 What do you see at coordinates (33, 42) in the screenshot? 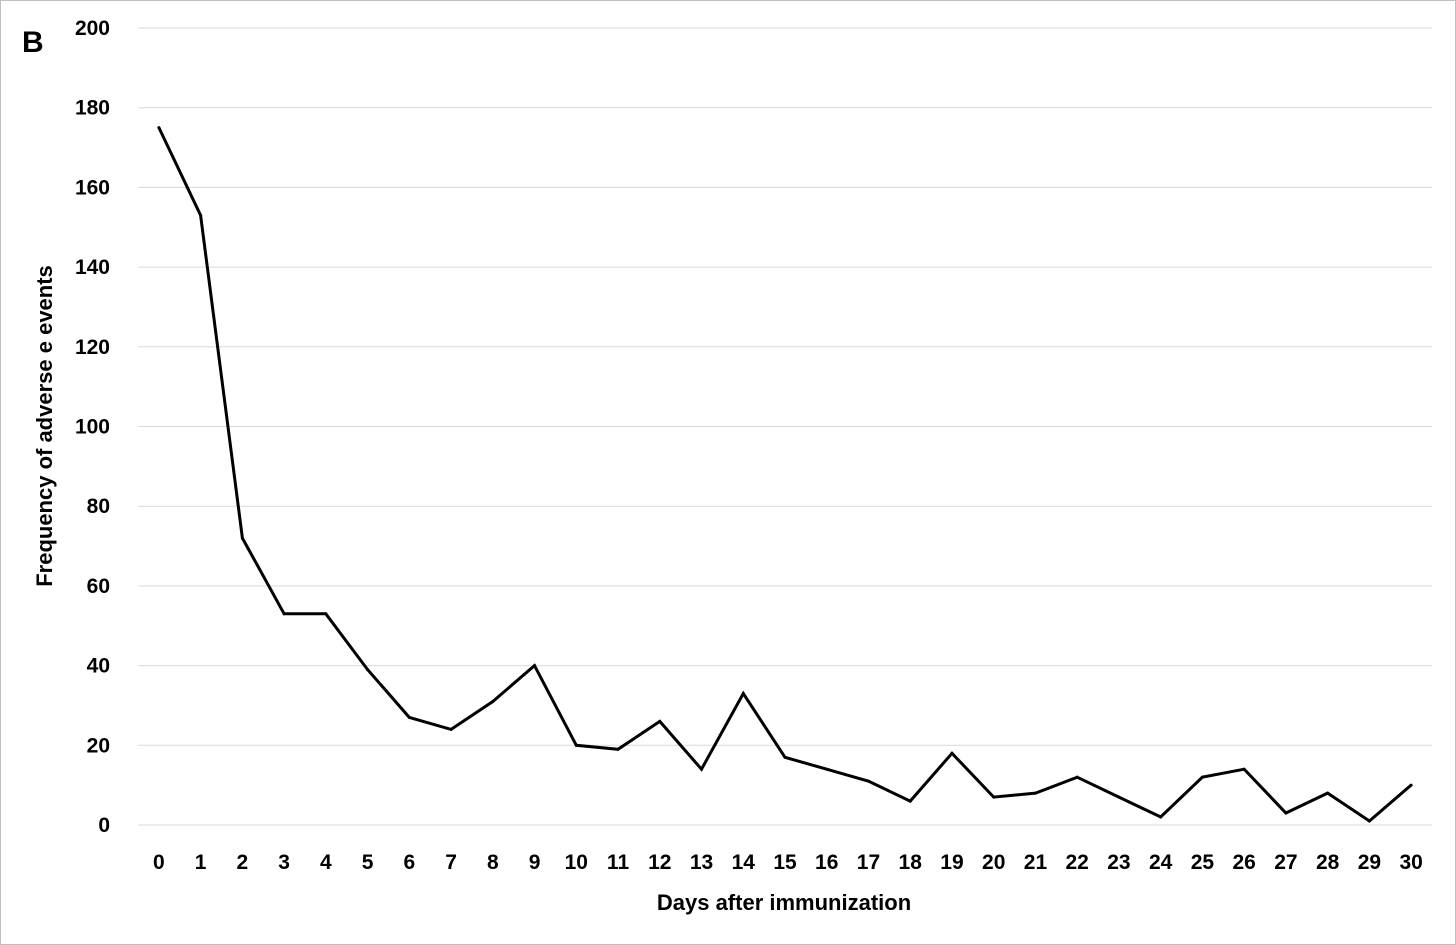
I see `panel-label: B` at bounding box center [33, 42].